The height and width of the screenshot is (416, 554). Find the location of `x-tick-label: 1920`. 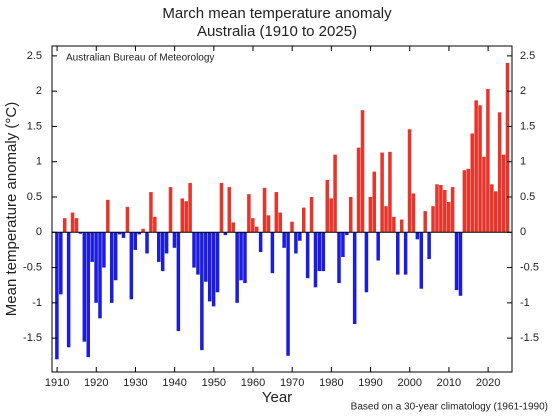

x-tick-label: 1920 is located at coordinates (96, 383).